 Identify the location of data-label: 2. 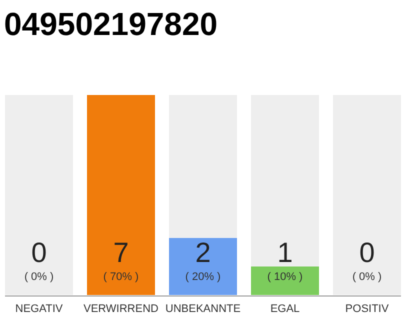
(203, 252).